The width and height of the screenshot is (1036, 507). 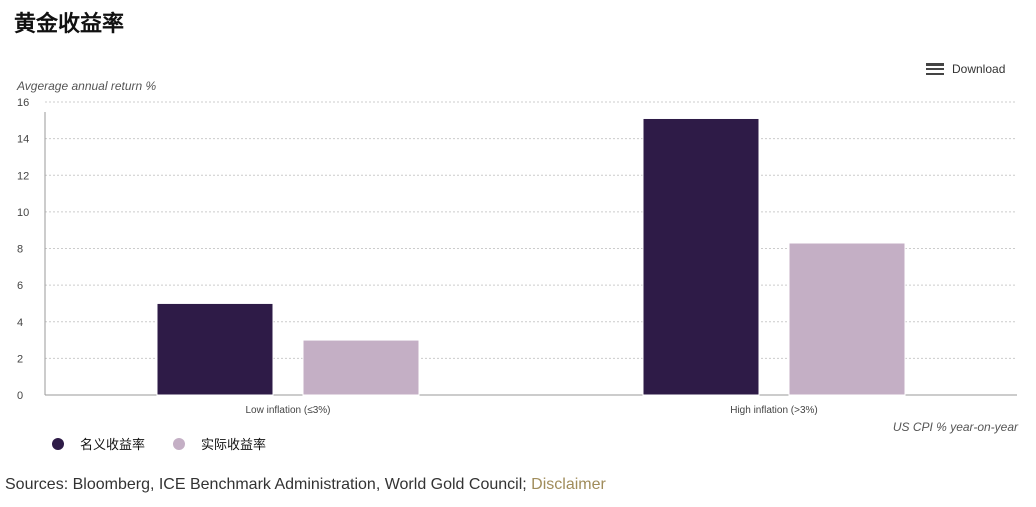 What do you see at coordinates (568, 484) in the screenshot?
I see `disclaimer-link: Disclaimer` at bounding box center [568, 484].